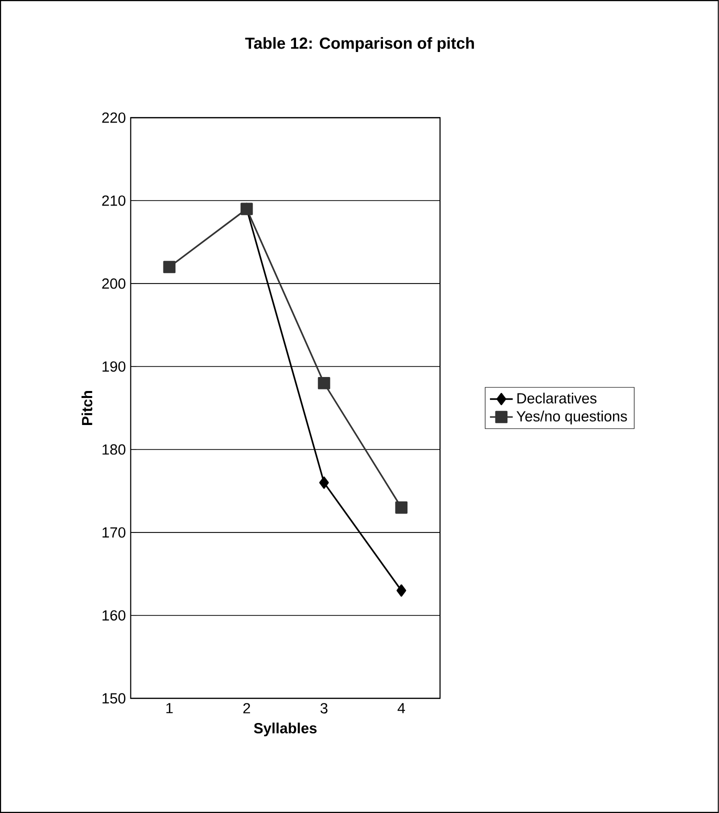 The image size is (719, 813). Describe the element at coordinates (402, 708) in the screenshot. I see `x-tick-label: 4` at that location.